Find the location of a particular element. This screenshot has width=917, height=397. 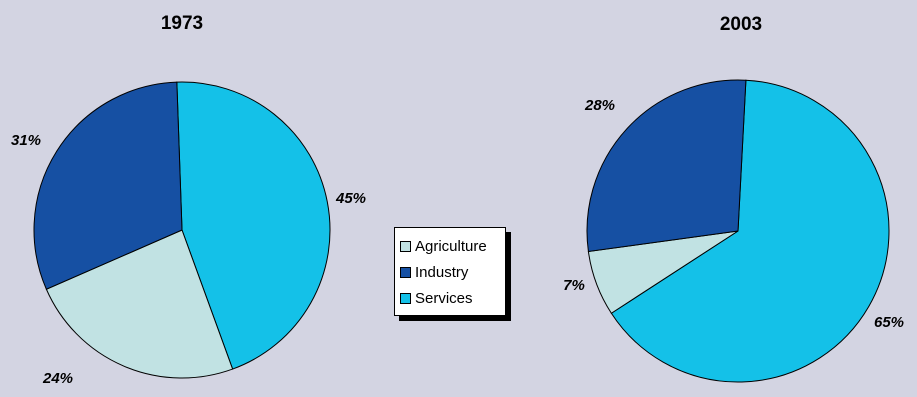

pie-slice-2003-industry is located at coordinates (666, 166).